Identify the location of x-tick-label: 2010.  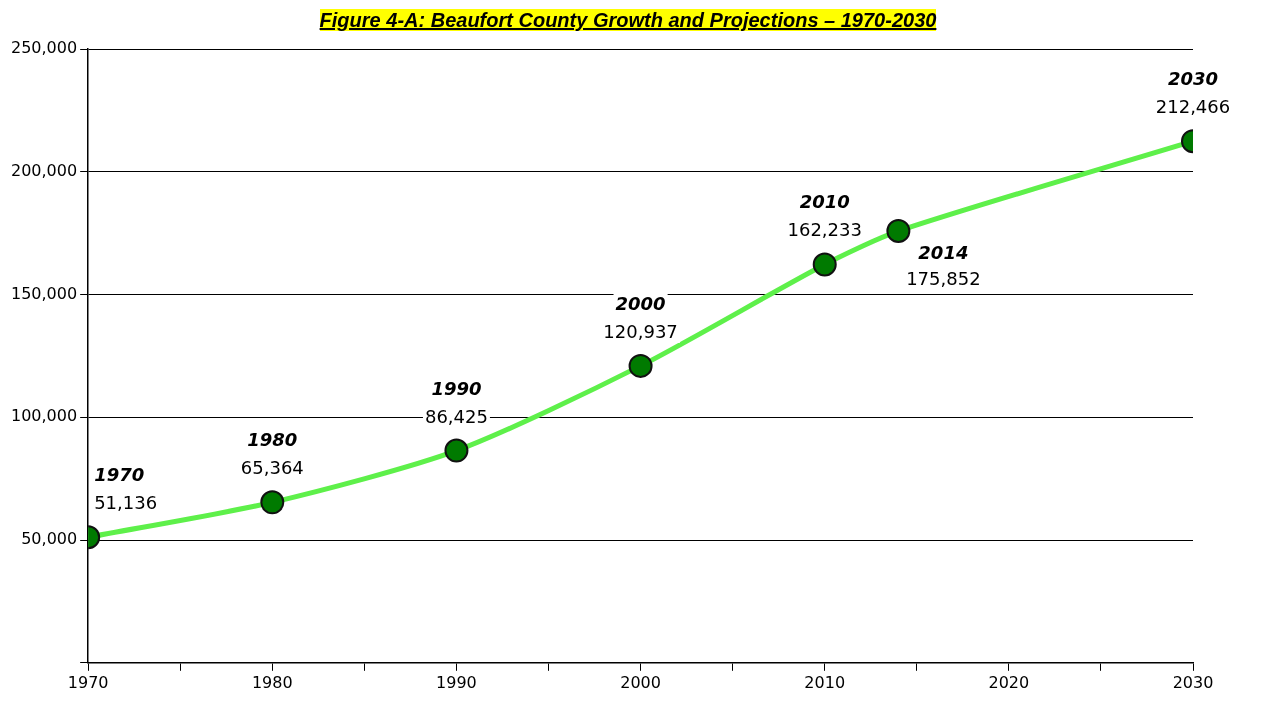
(825, 682).